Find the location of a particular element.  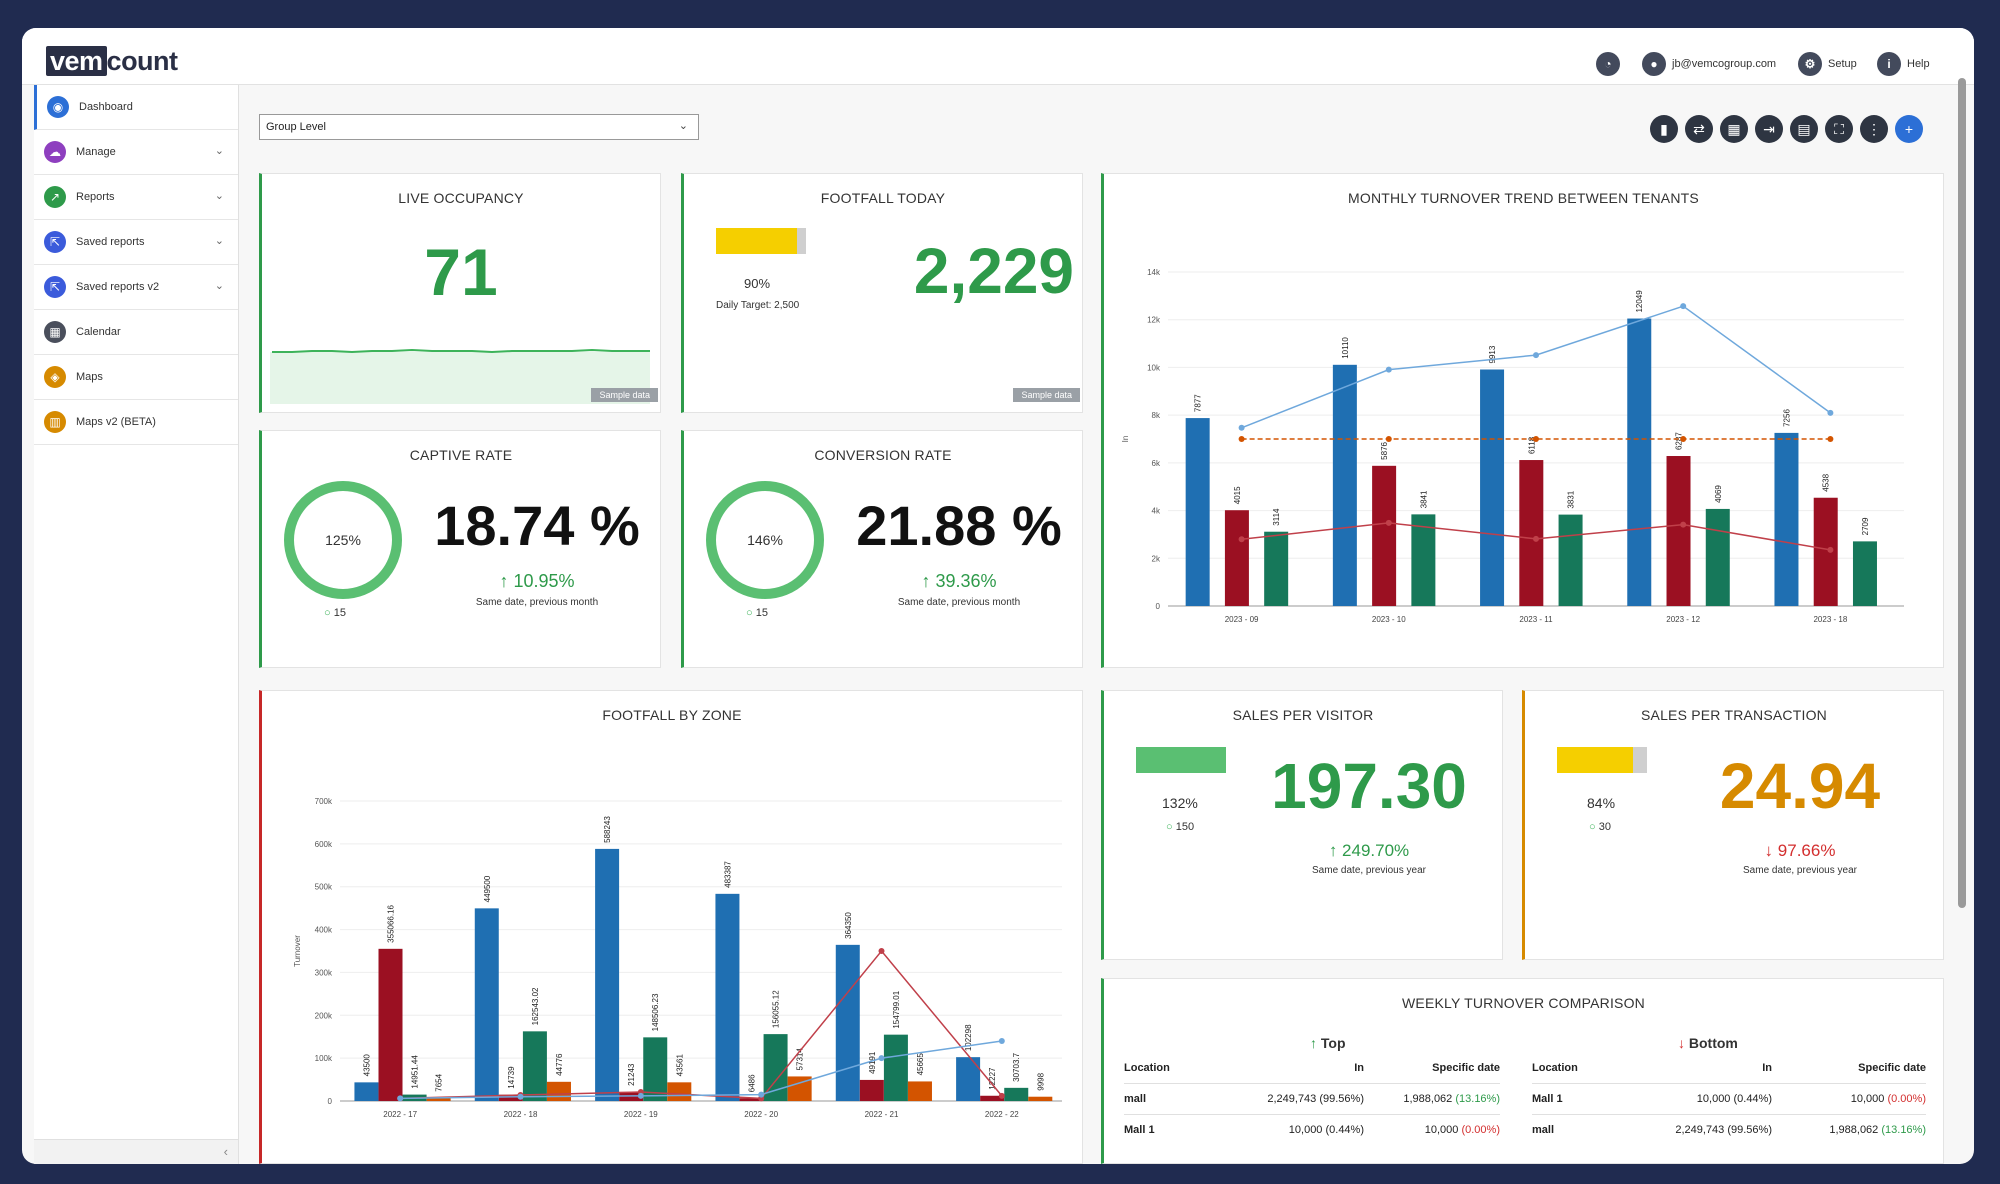

export-icon: ⇥ is located at coordinates (1769, 128).